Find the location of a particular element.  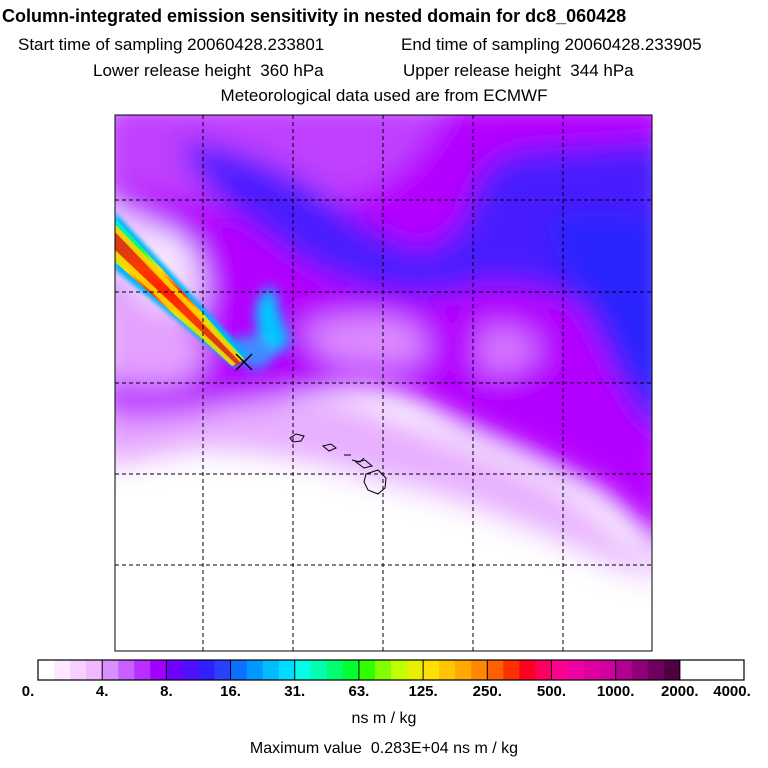

maximum-value-number: 0.283E+04 is located at coordinates (409, 748).